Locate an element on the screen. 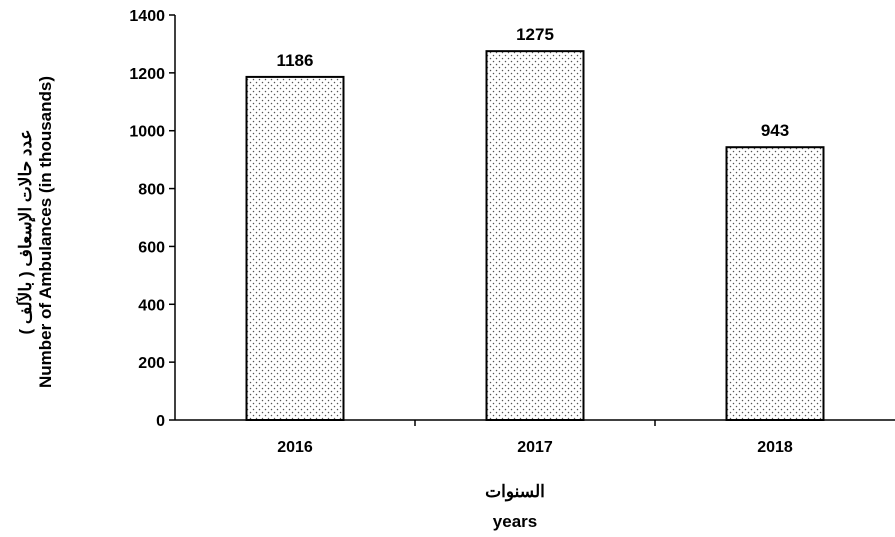  data-label-2017: 1275 is located at coordinates (535, 34).